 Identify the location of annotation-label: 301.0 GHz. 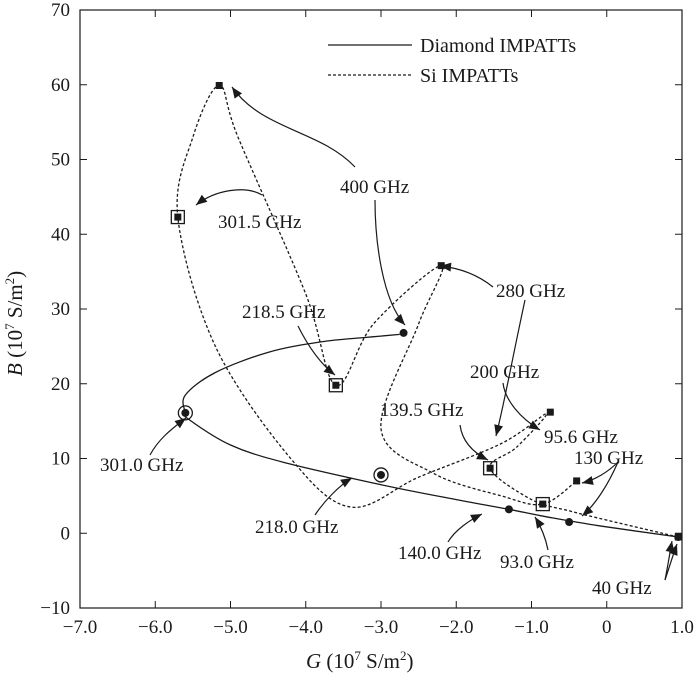
(141, 465).